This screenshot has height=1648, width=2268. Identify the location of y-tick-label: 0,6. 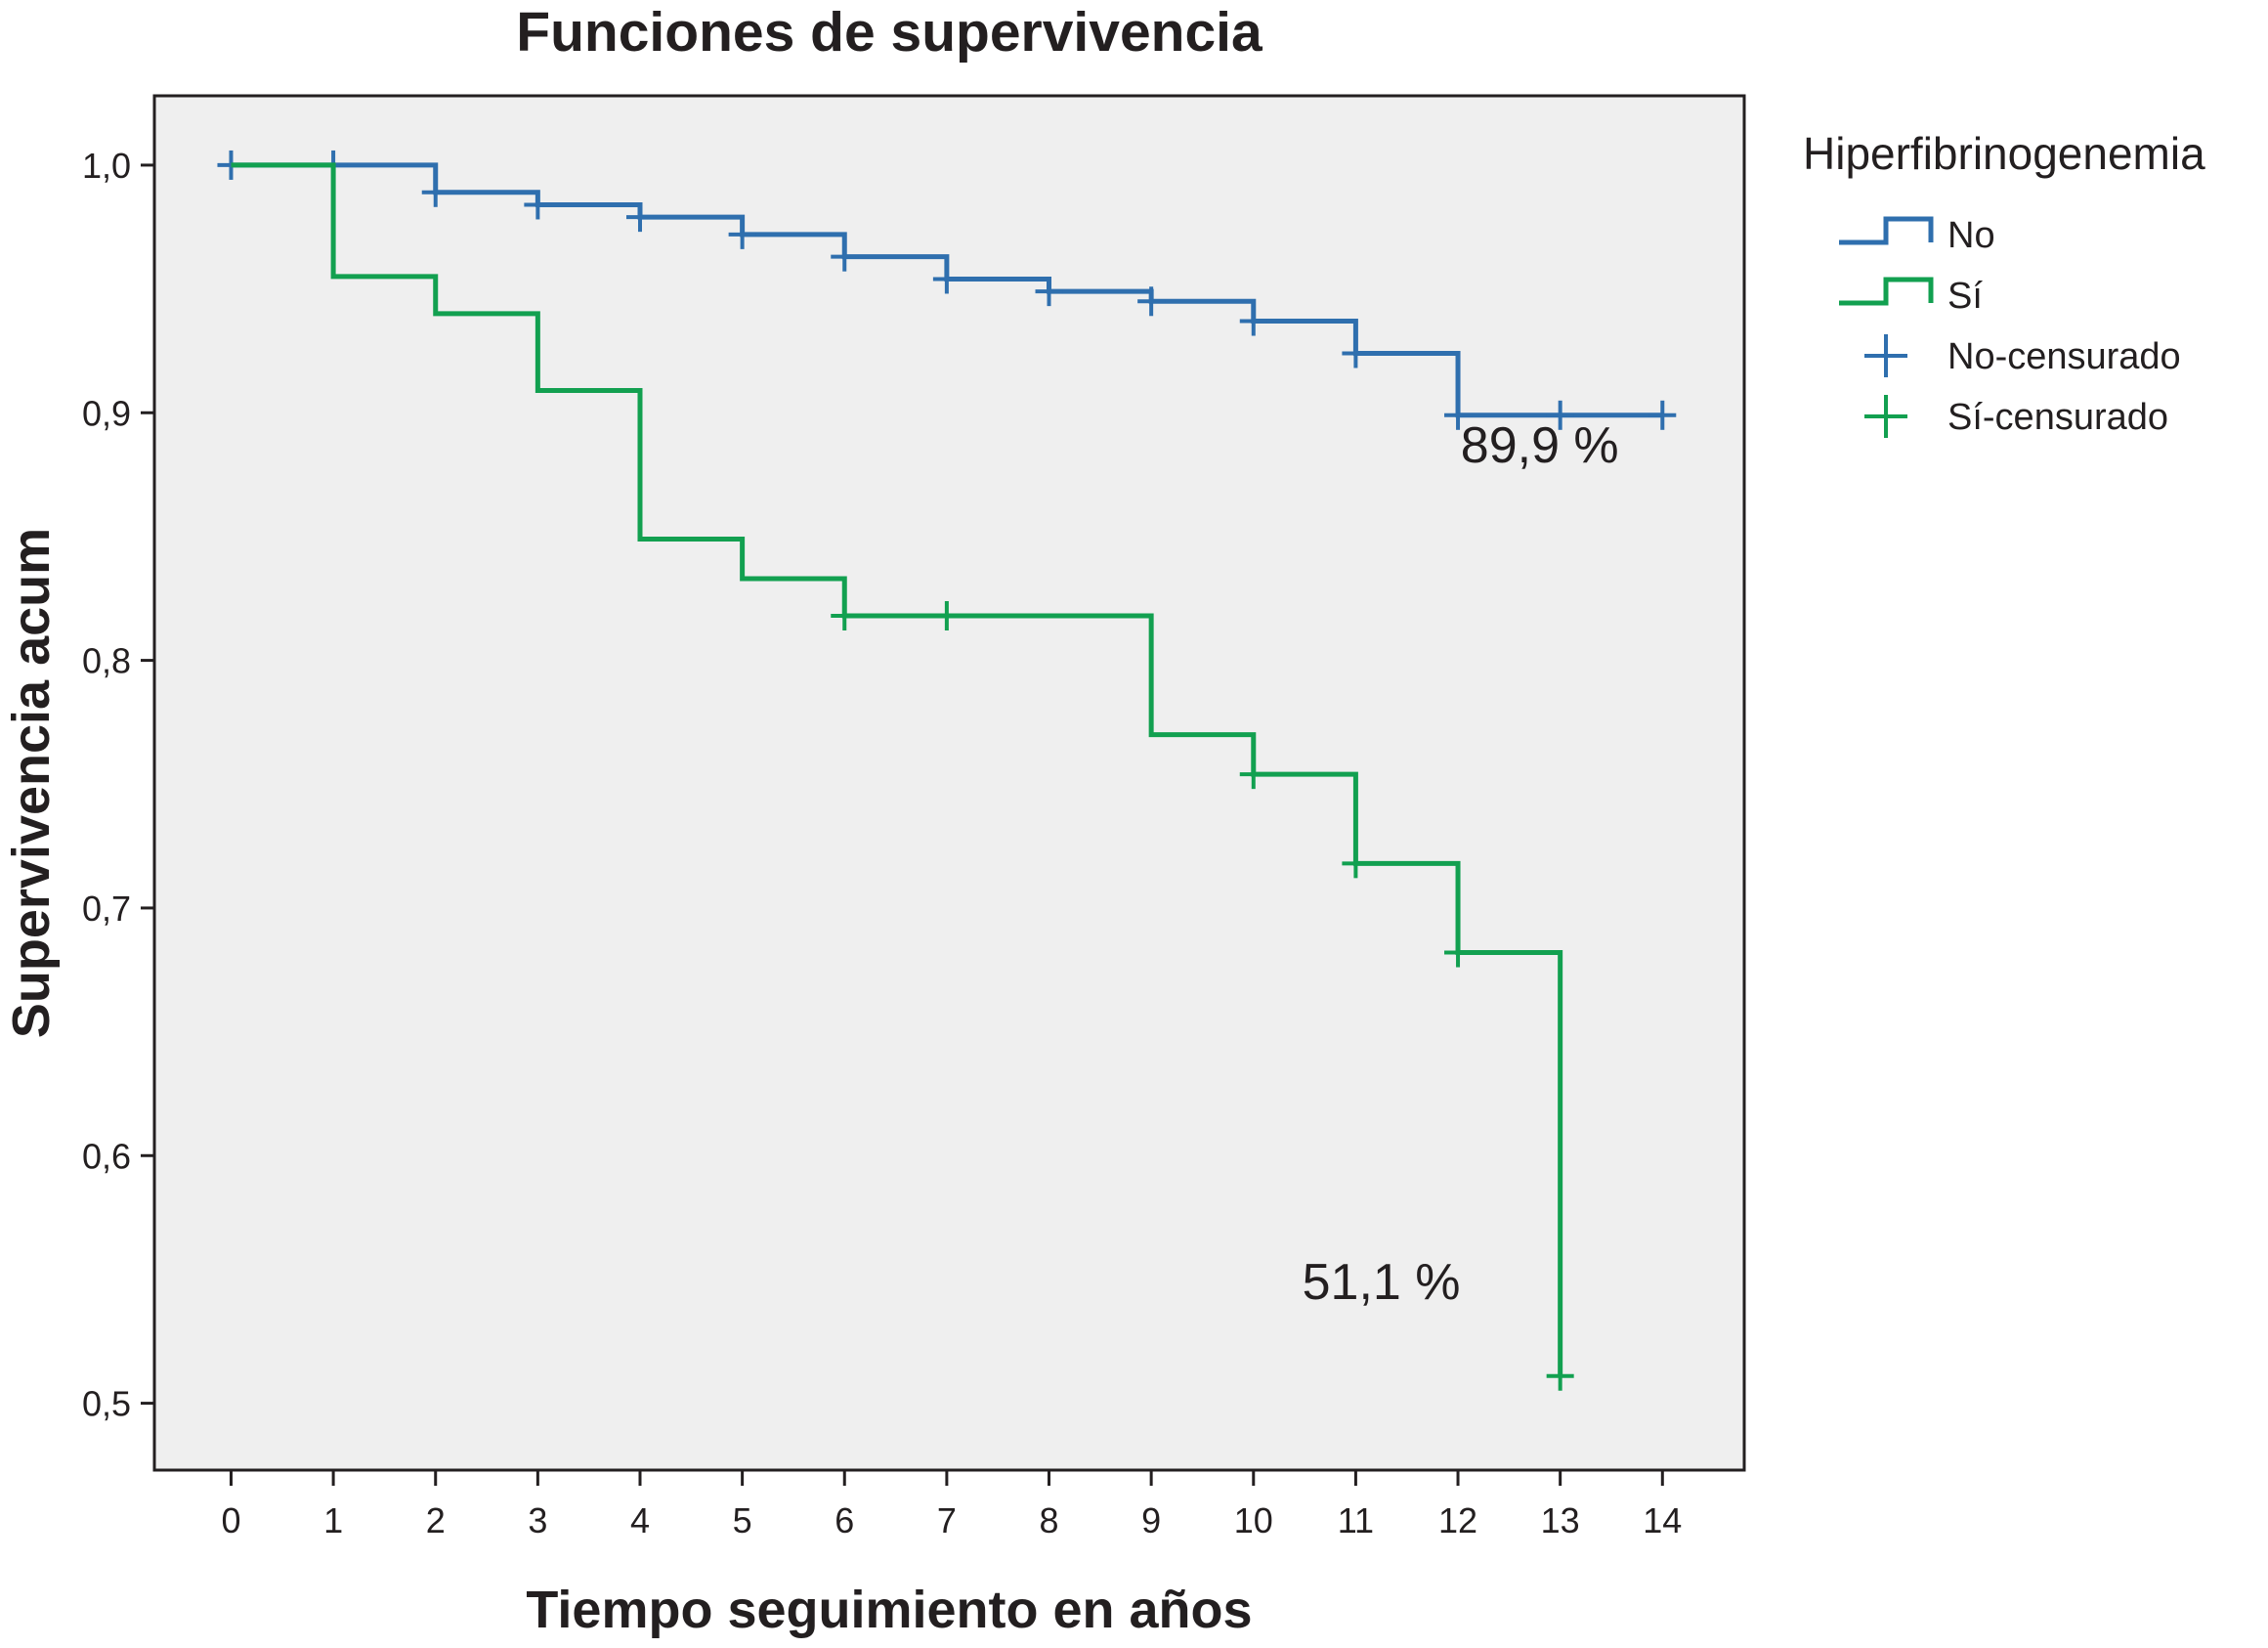
(106, 1156).